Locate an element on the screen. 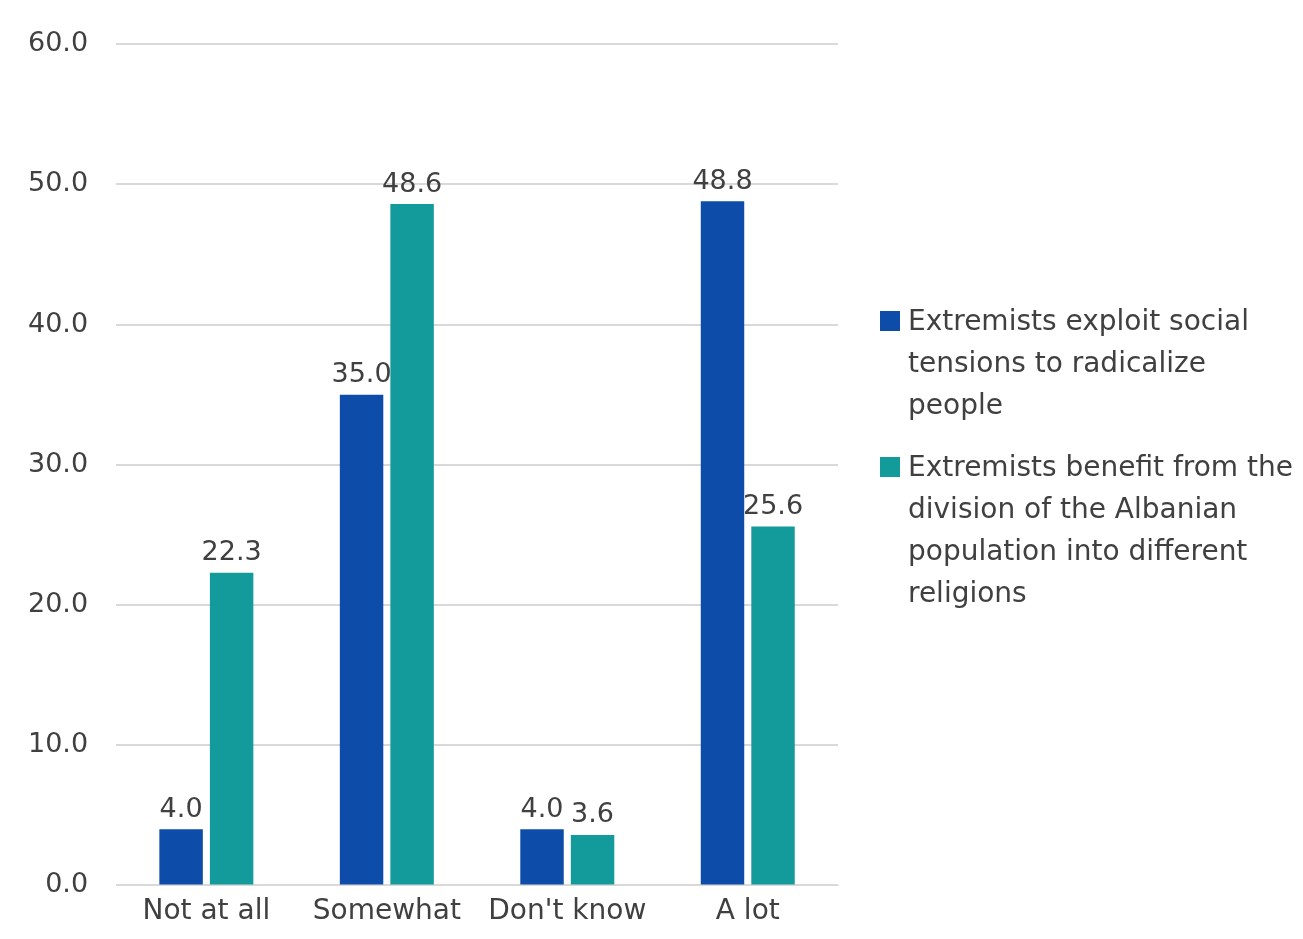 The image size is (1303, 939). y-tick-label: 30.0 is located at coordinates (58, 462).